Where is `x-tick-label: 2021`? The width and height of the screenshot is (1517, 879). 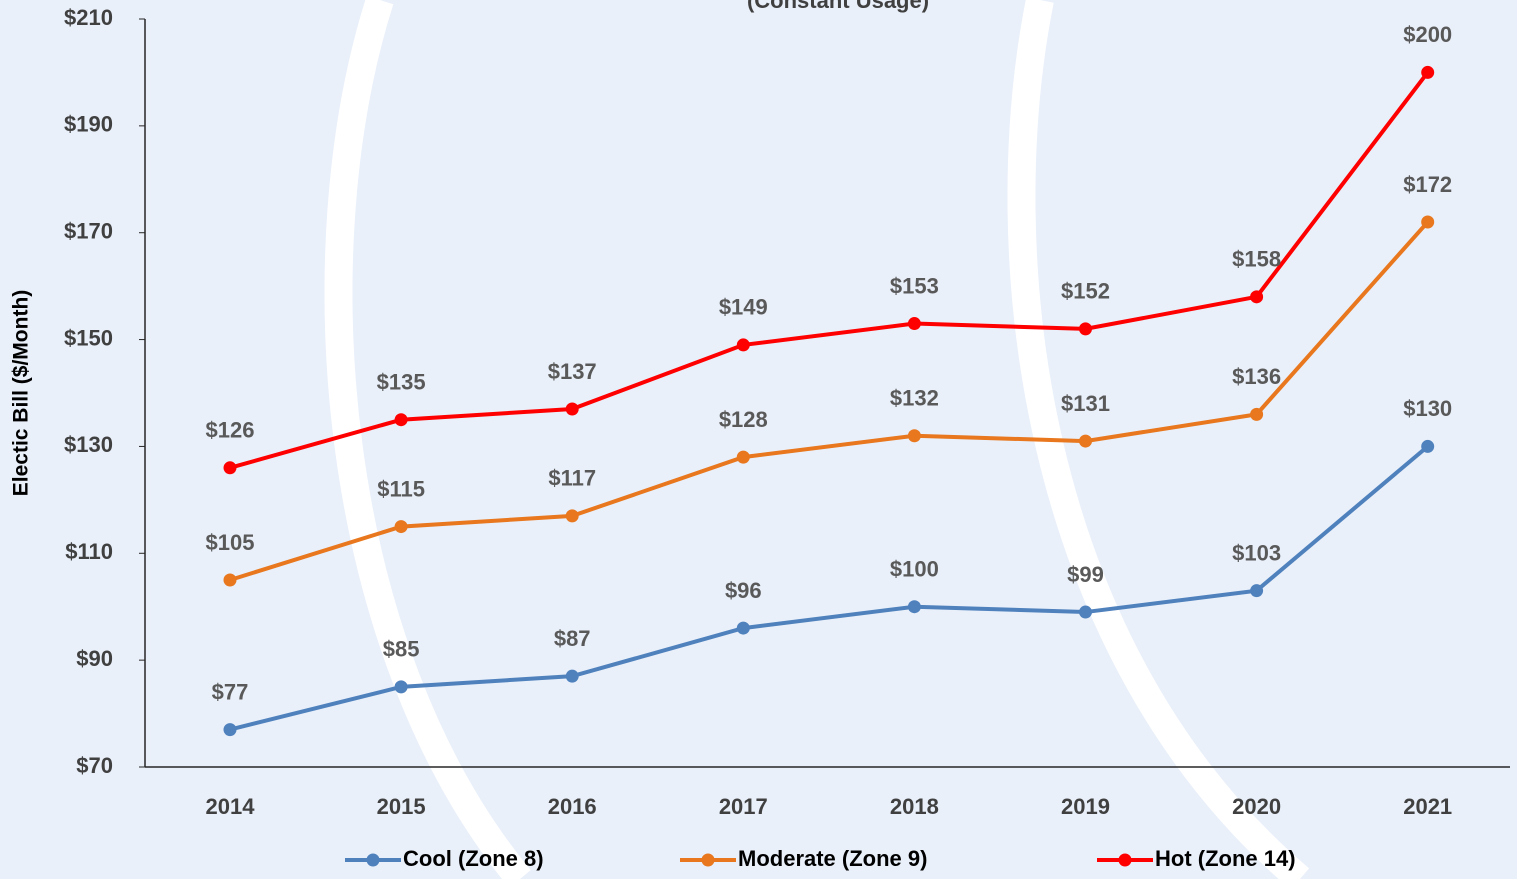 x-tick-label: 2021 is located at coordinates (1427, 806).